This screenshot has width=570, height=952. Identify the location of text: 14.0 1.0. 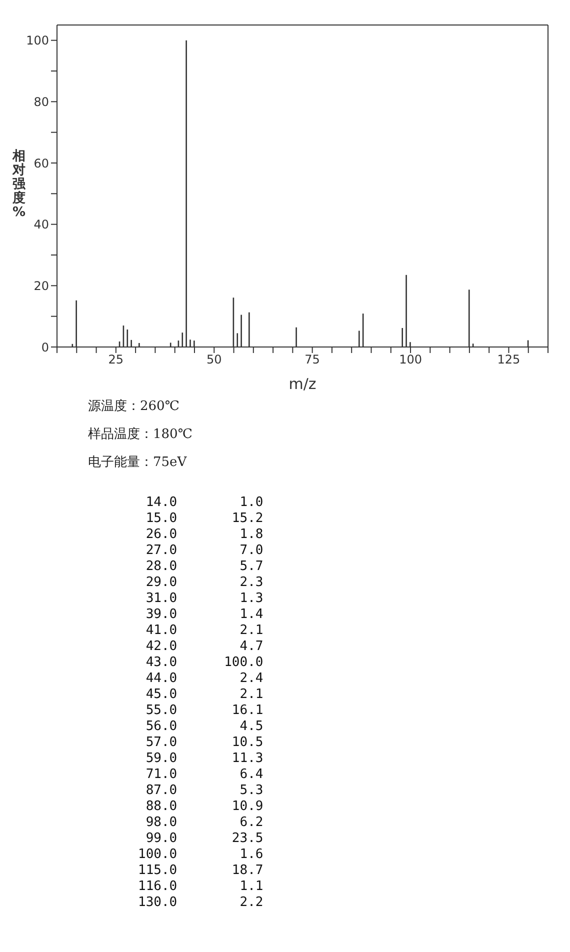
(204, 503).